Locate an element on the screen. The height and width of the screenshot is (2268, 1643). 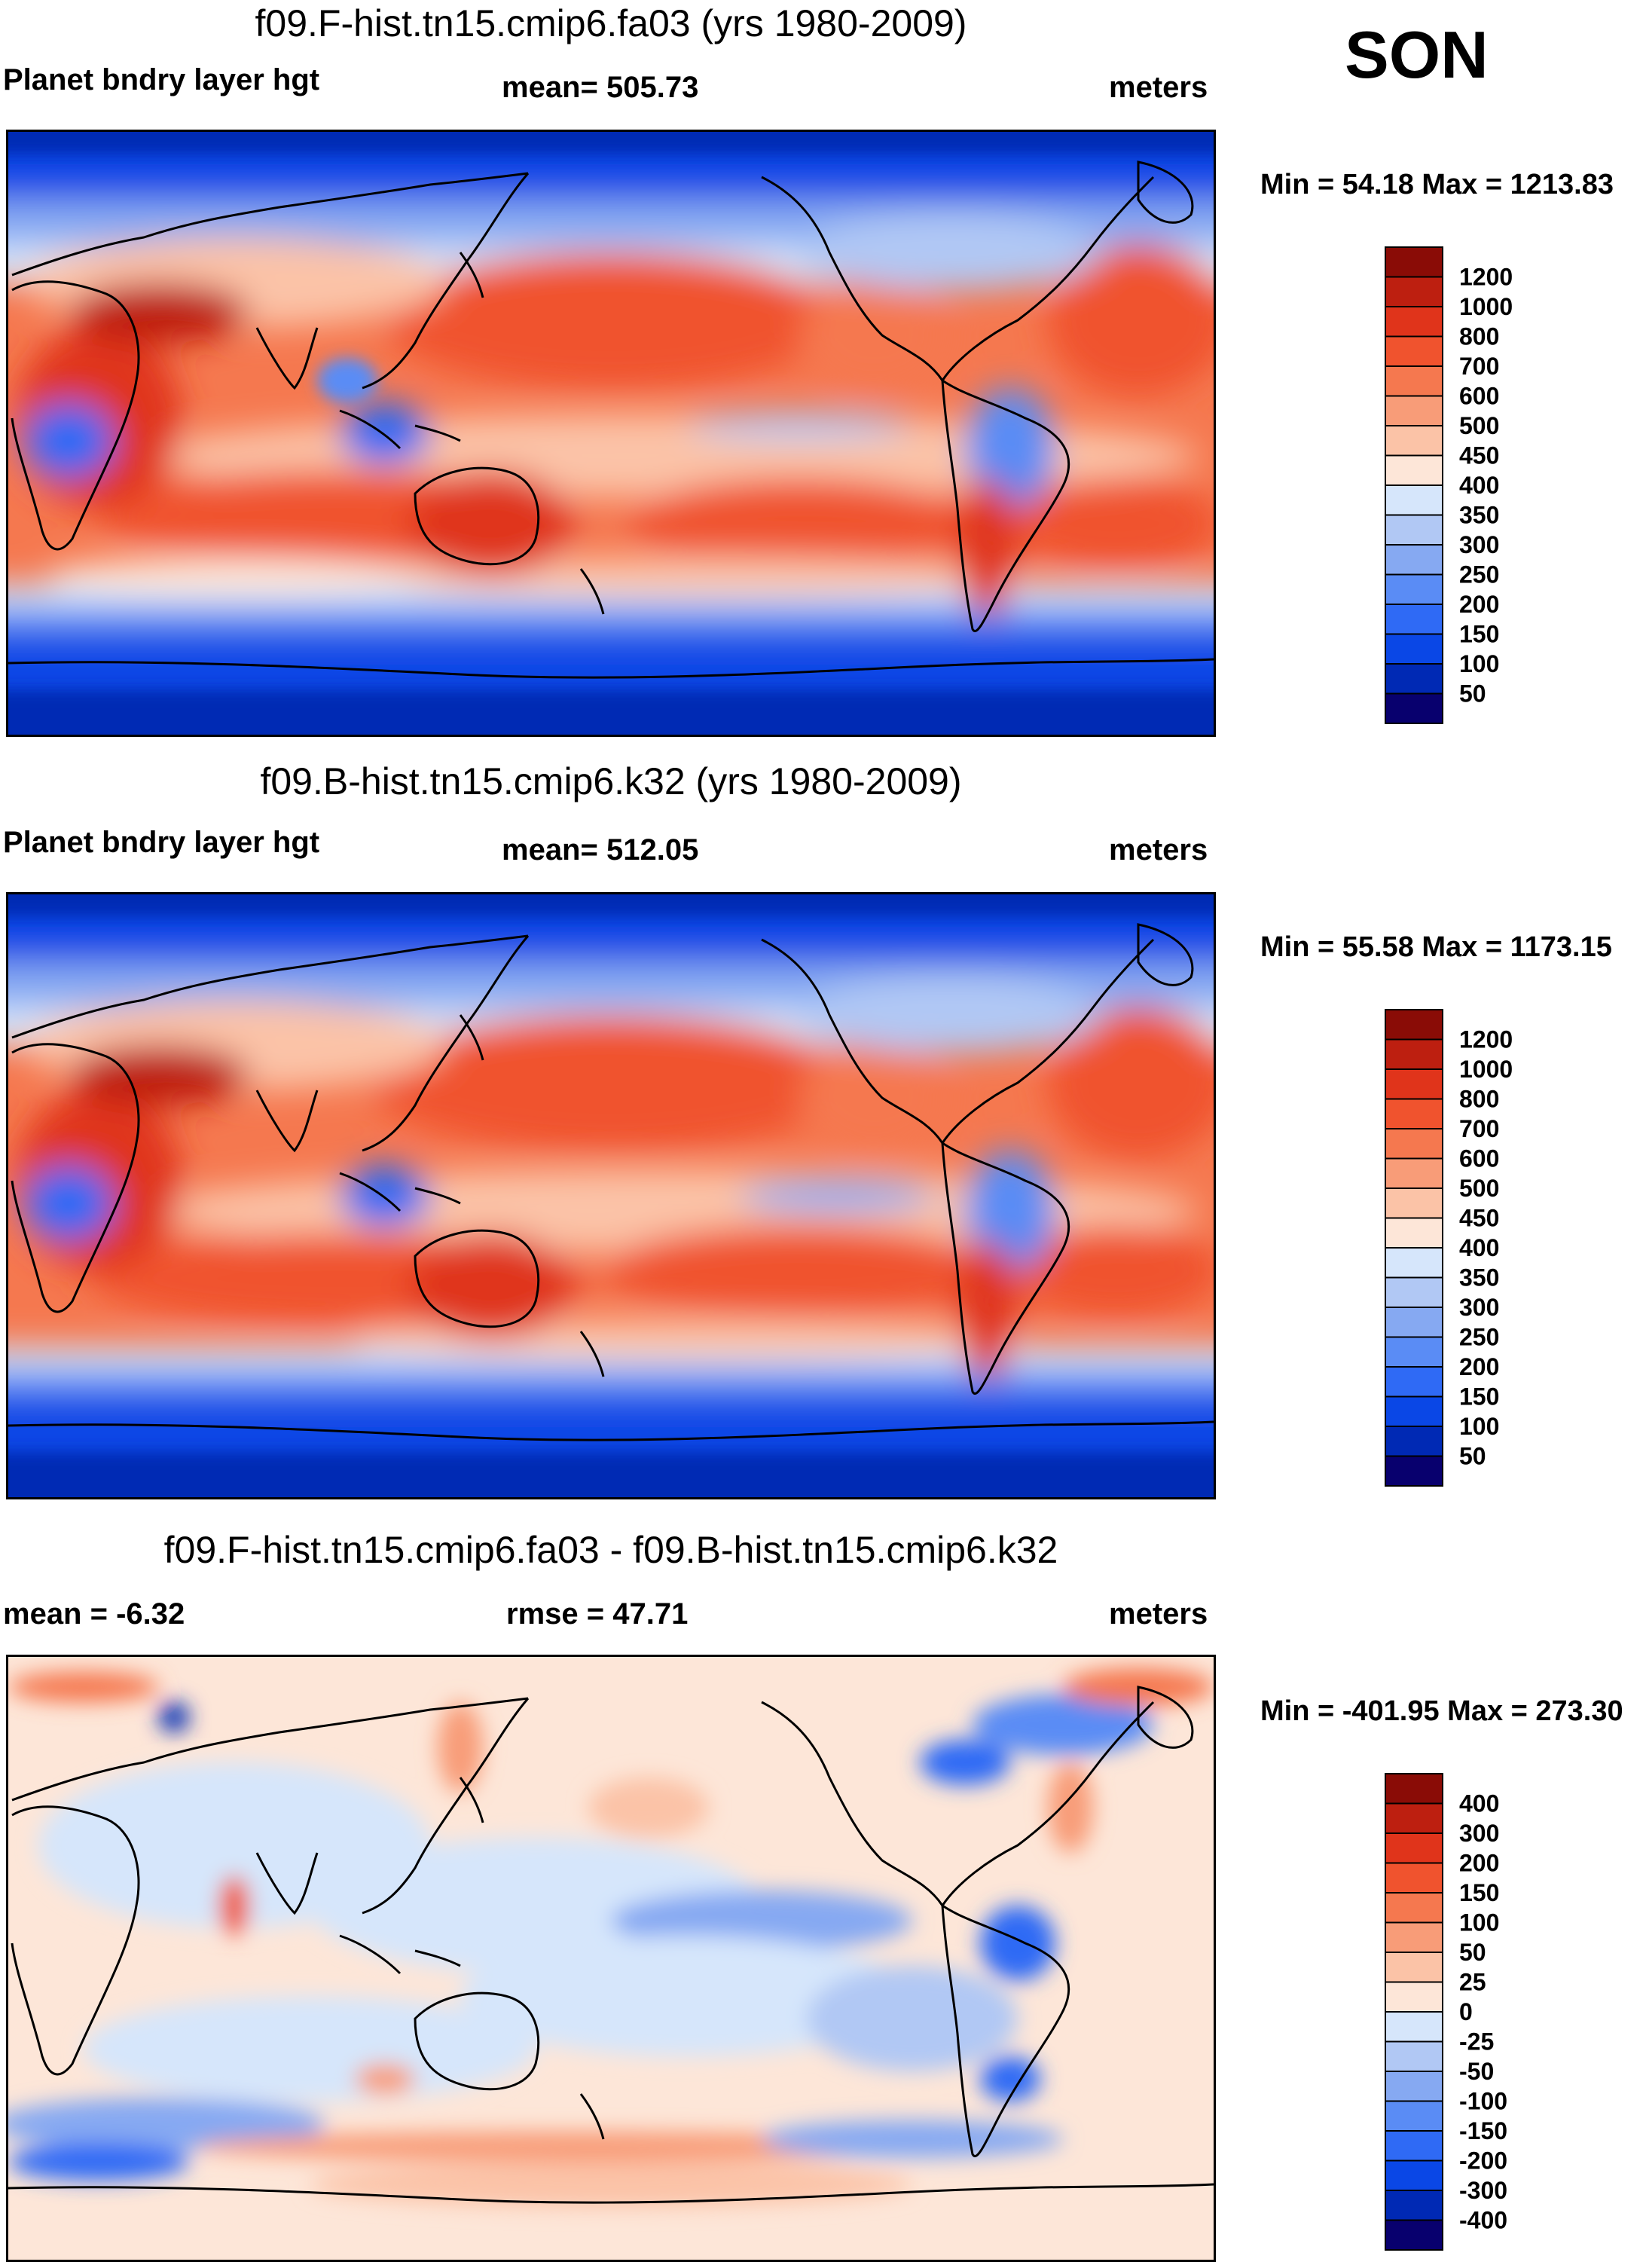
panel-3-units-label: meters is located at coordinates (1158, 1614).